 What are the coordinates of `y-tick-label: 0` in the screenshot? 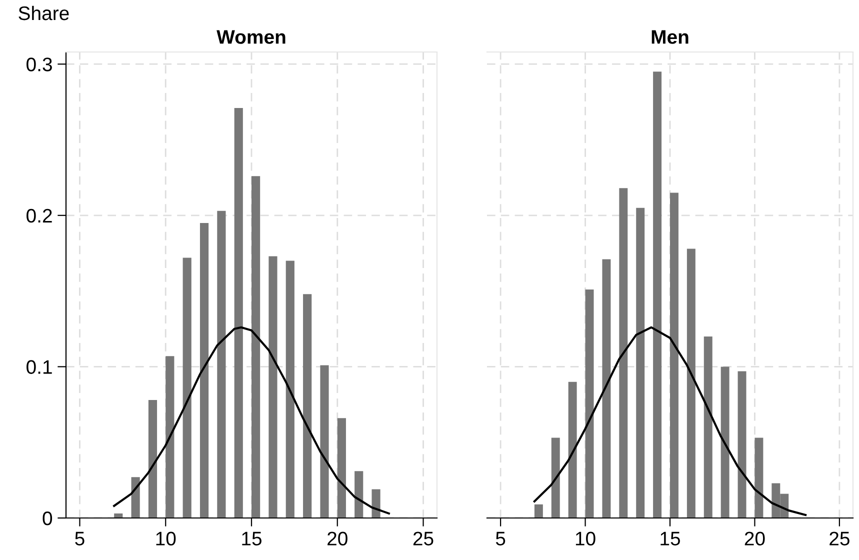 It's located at (47, 518).